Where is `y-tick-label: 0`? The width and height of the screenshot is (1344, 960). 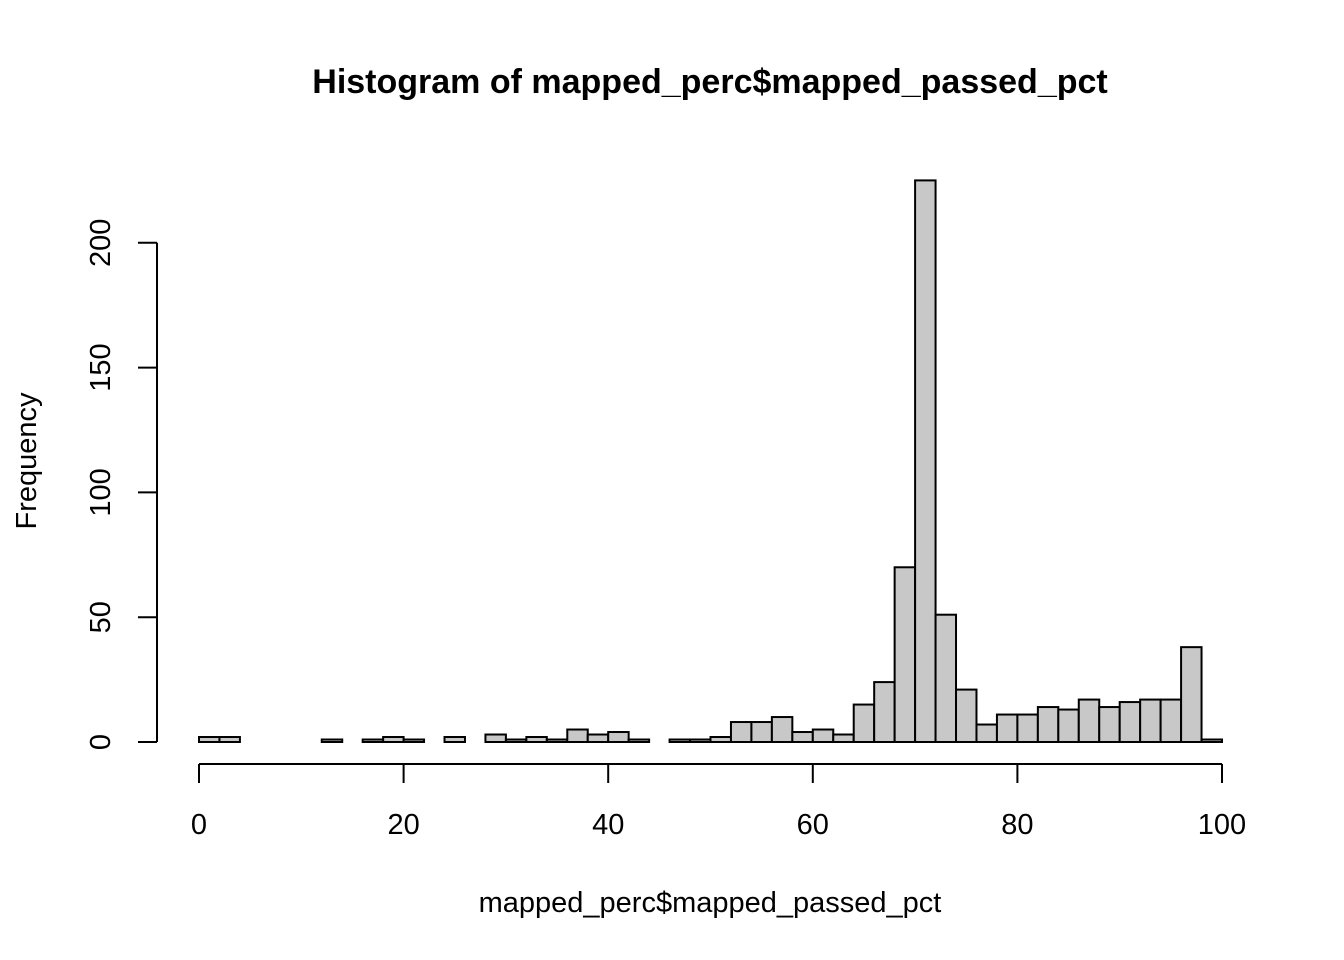
y-tick-label: 0 is located at coordinates (101, 742).